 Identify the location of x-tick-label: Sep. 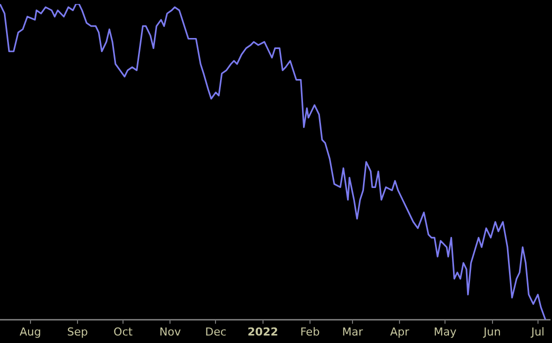
(77, 331).